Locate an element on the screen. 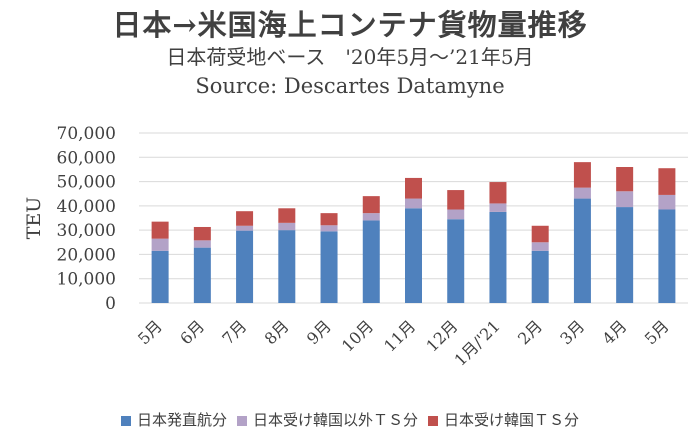 This screenshot has width=700, height=440. x-tick-label: 9月 is located at coordinates (319, 332).